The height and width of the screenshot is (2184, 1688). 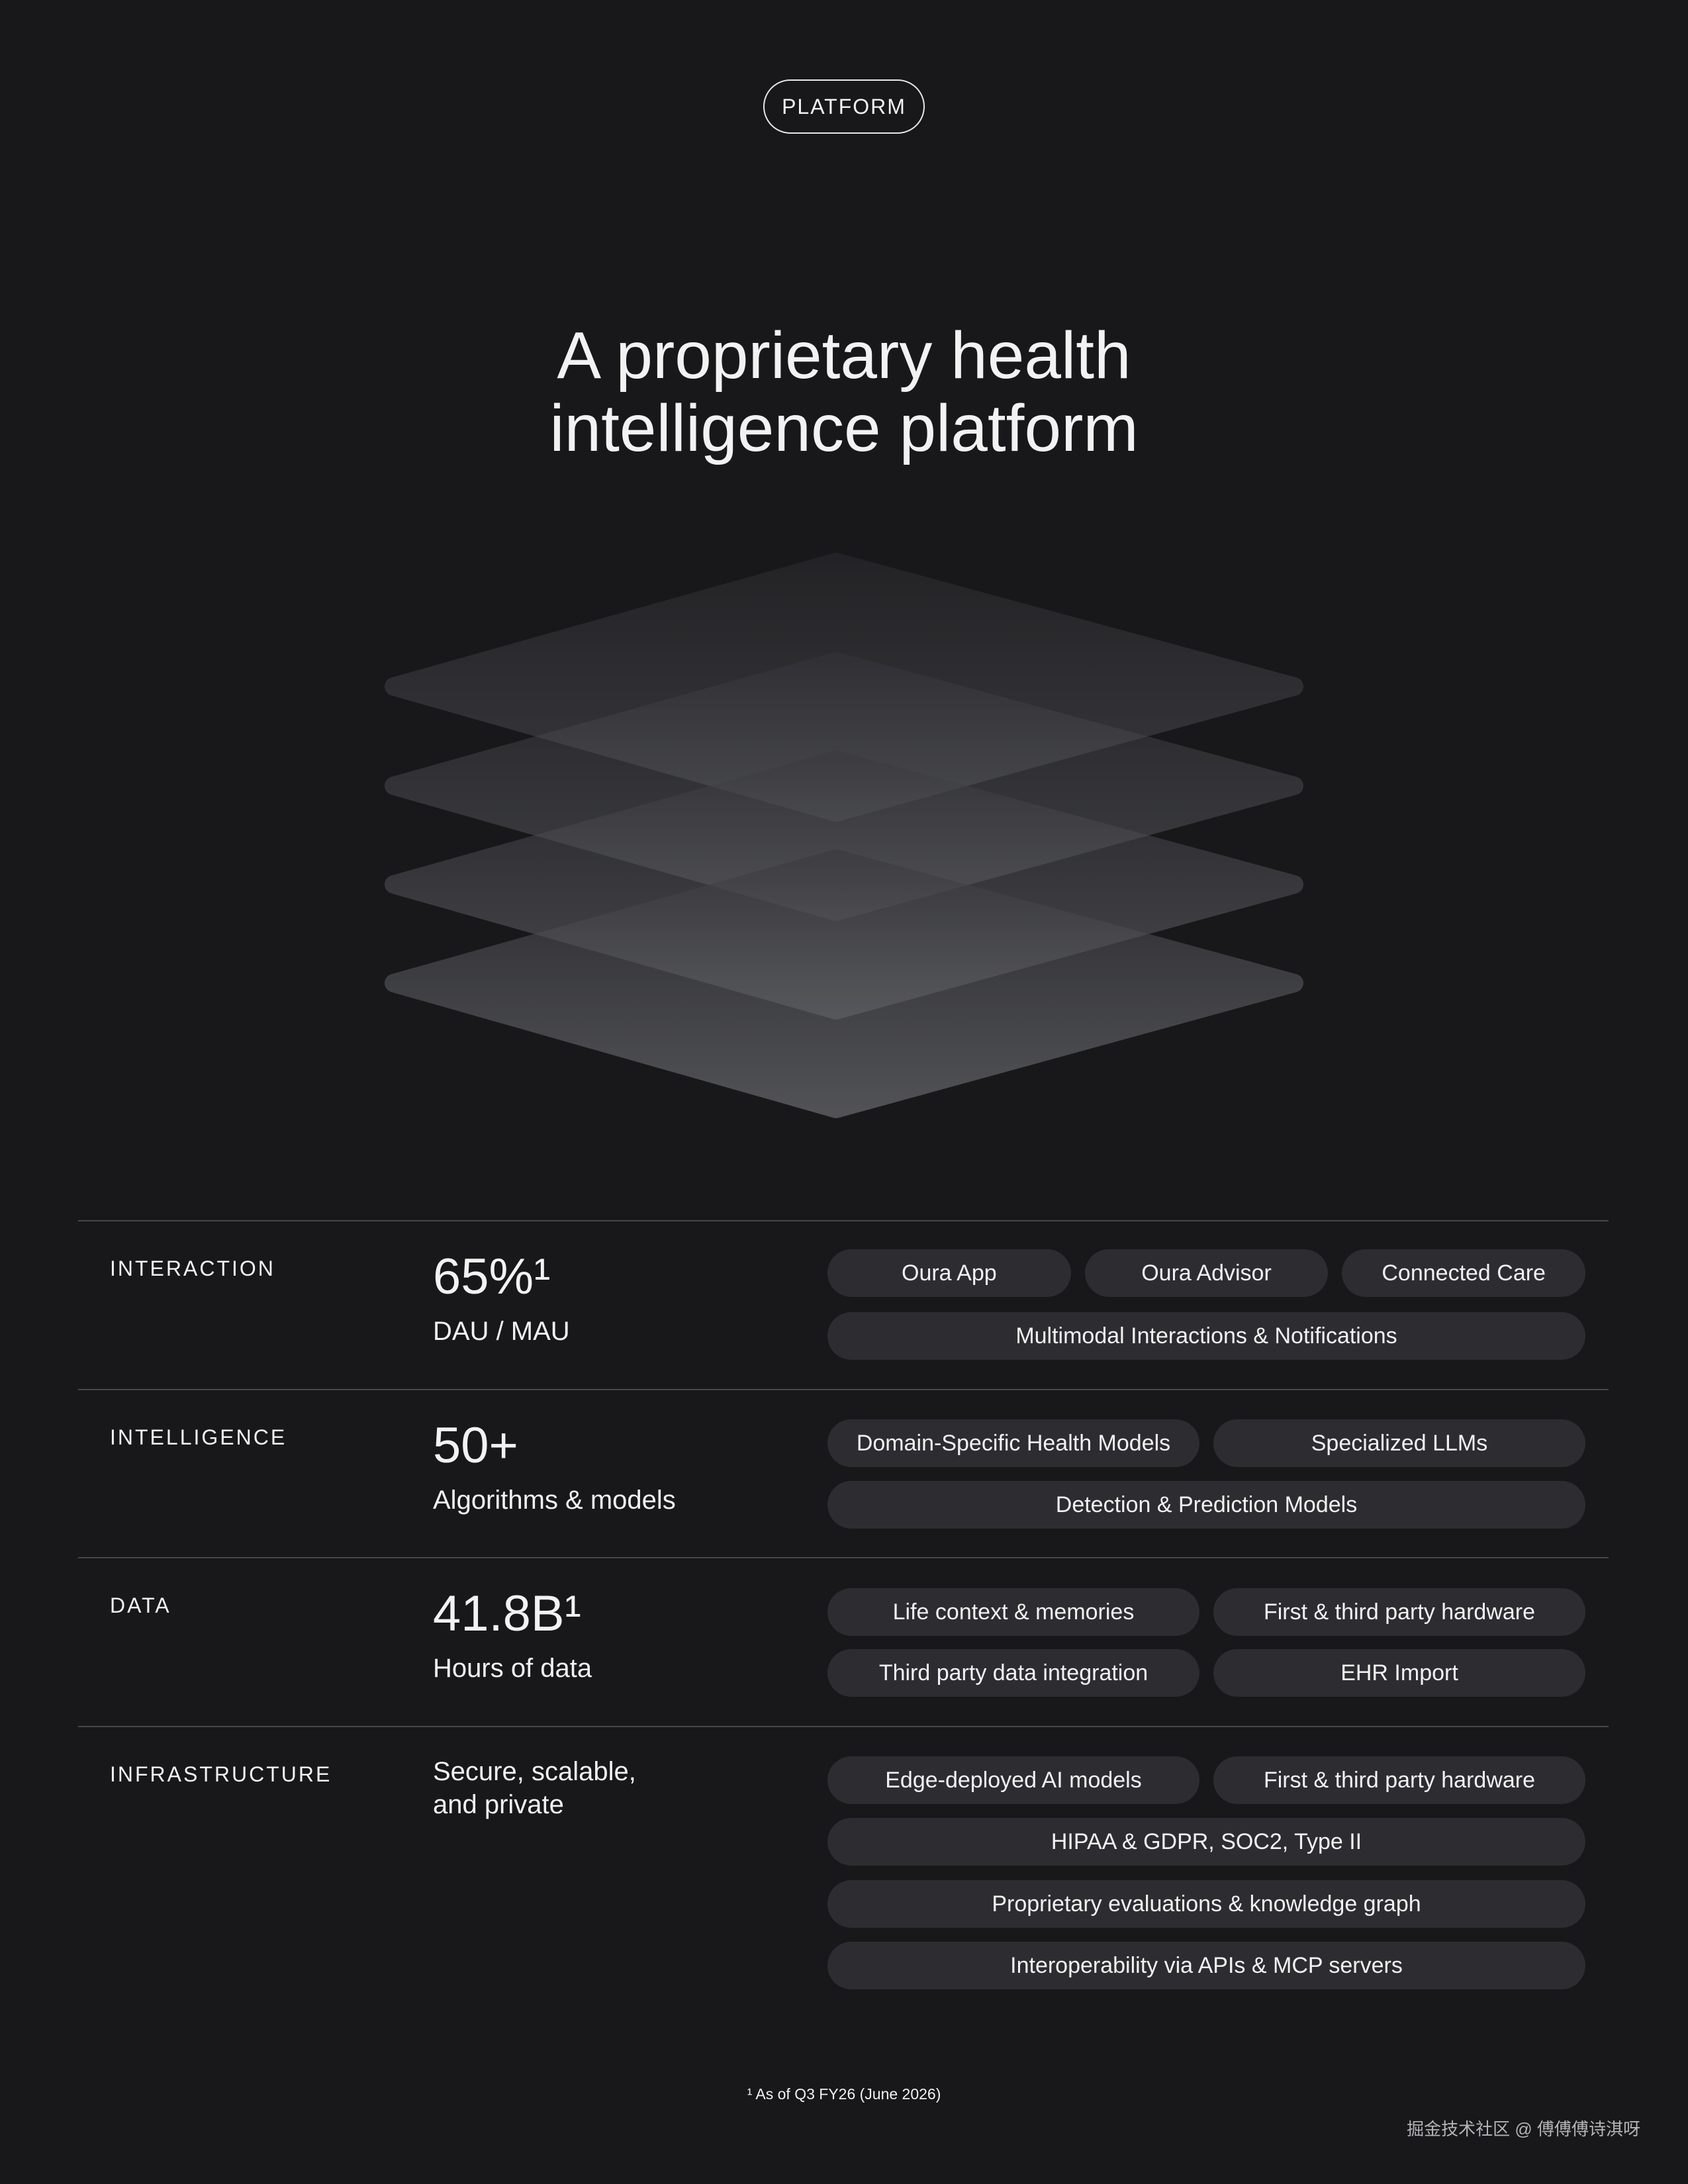 I want to click on stat-caption: DAU / MAU, so click(x=501, y=1331).